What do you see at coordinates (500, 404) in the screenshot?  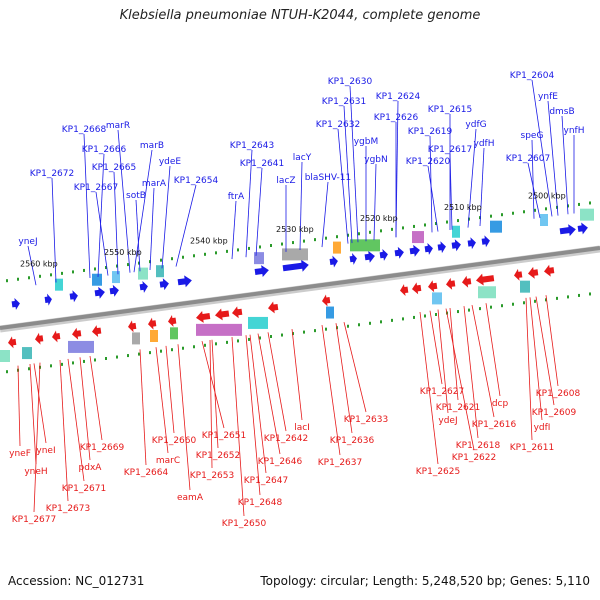 I see `reverse-gene-label: dcp` at bounding box center [500, 404].